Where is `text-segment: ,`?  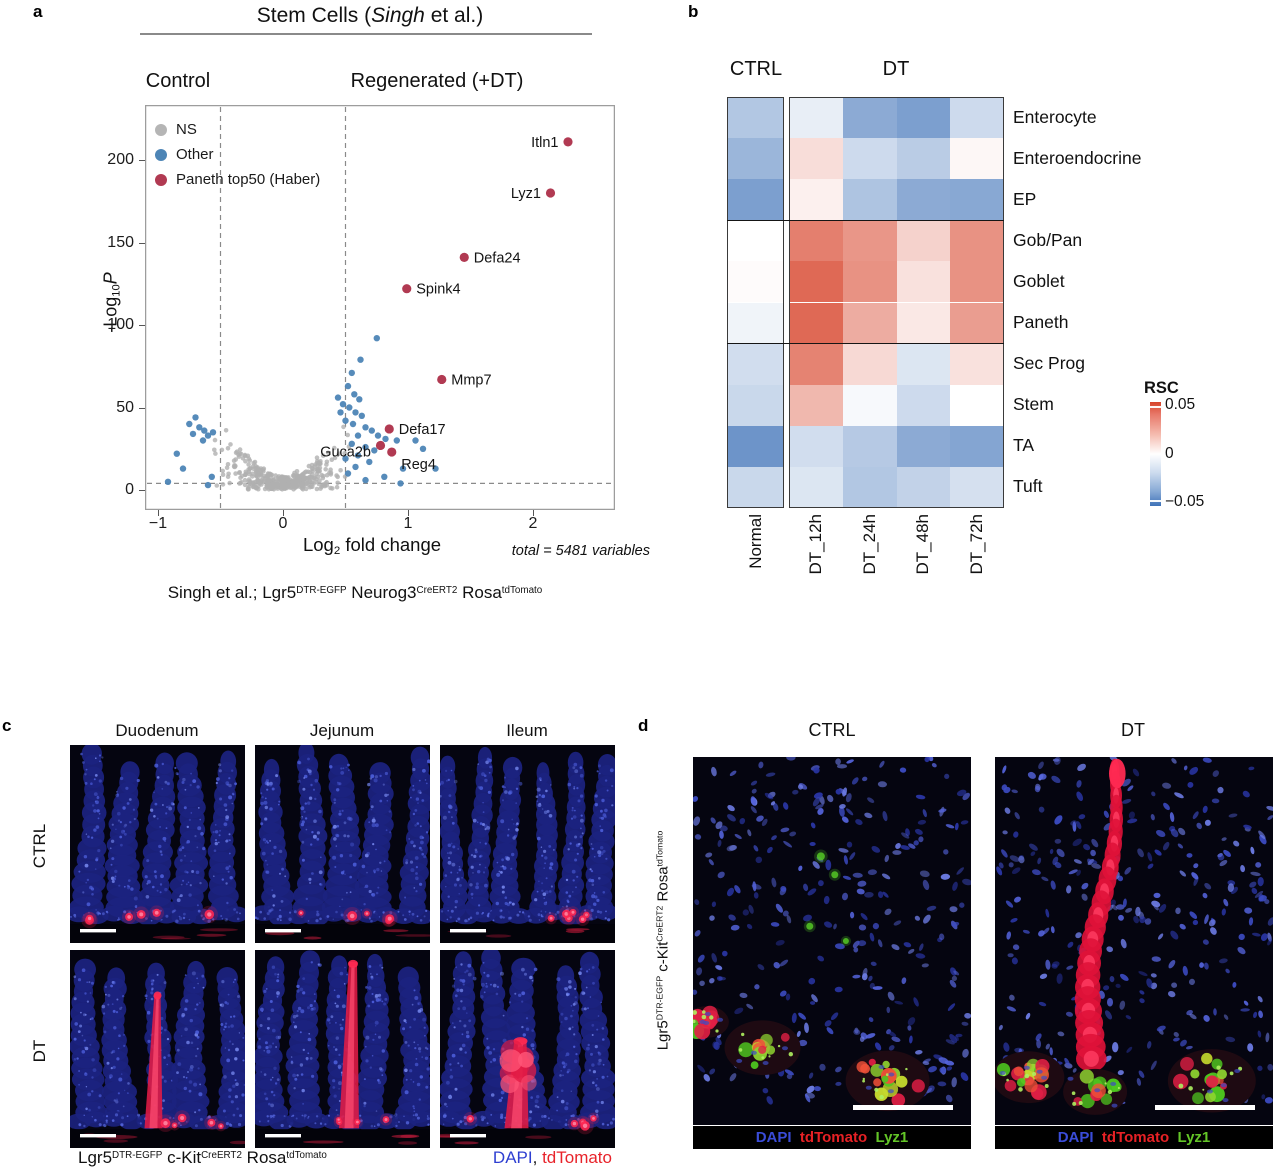 text-segment: , is located at coordinates (537, 1157).